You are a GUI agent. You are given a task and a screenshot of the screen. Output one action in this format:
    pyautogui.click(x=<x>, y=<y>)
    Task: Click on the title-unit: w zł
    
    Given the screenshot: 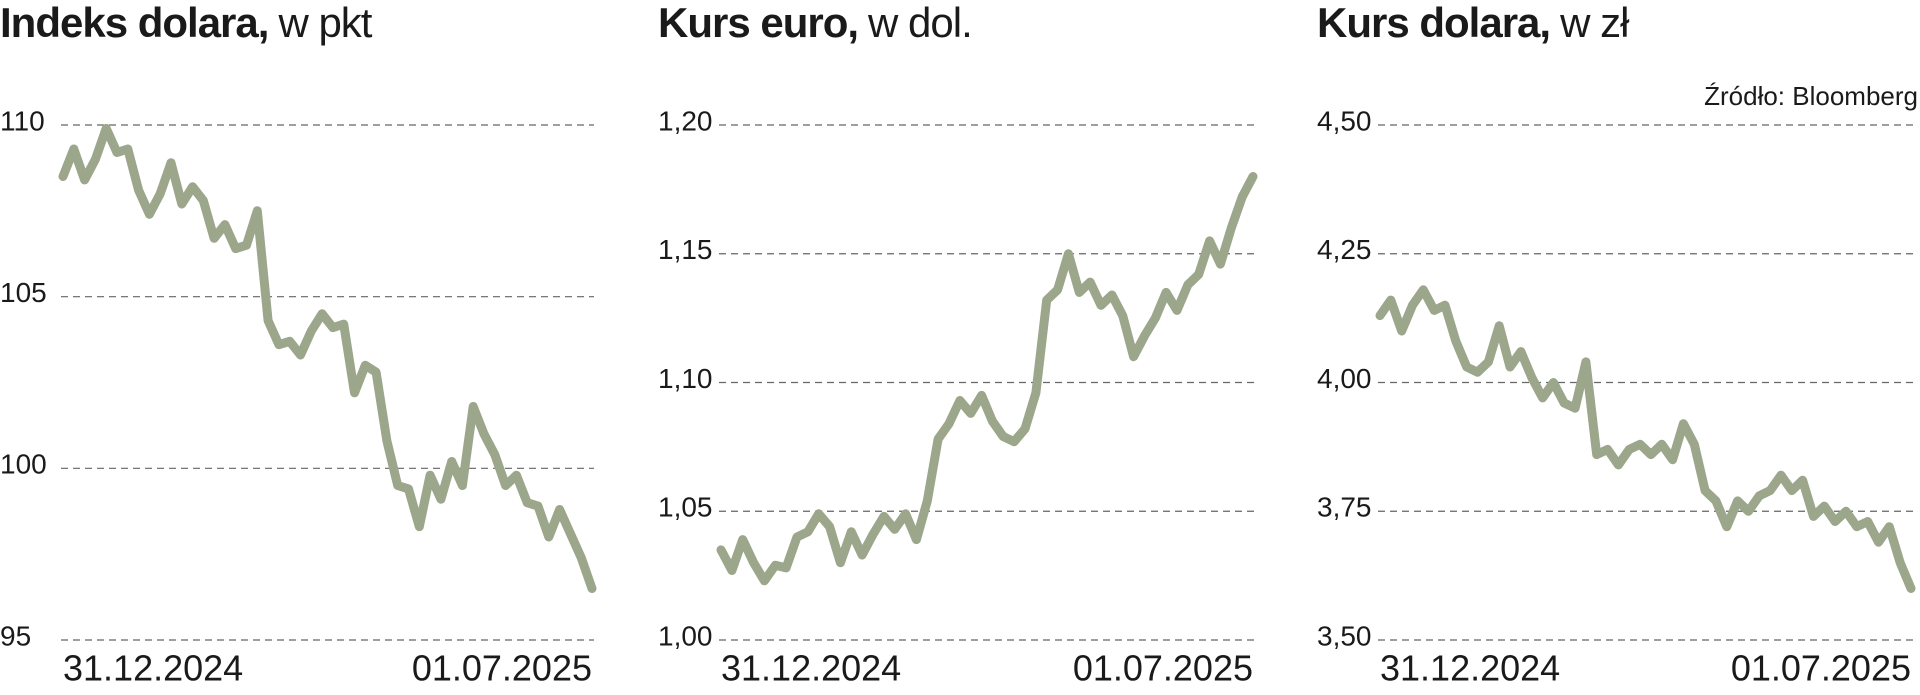 What is the action you would take?
    pyautogui.click(x=1594, y=23)
    